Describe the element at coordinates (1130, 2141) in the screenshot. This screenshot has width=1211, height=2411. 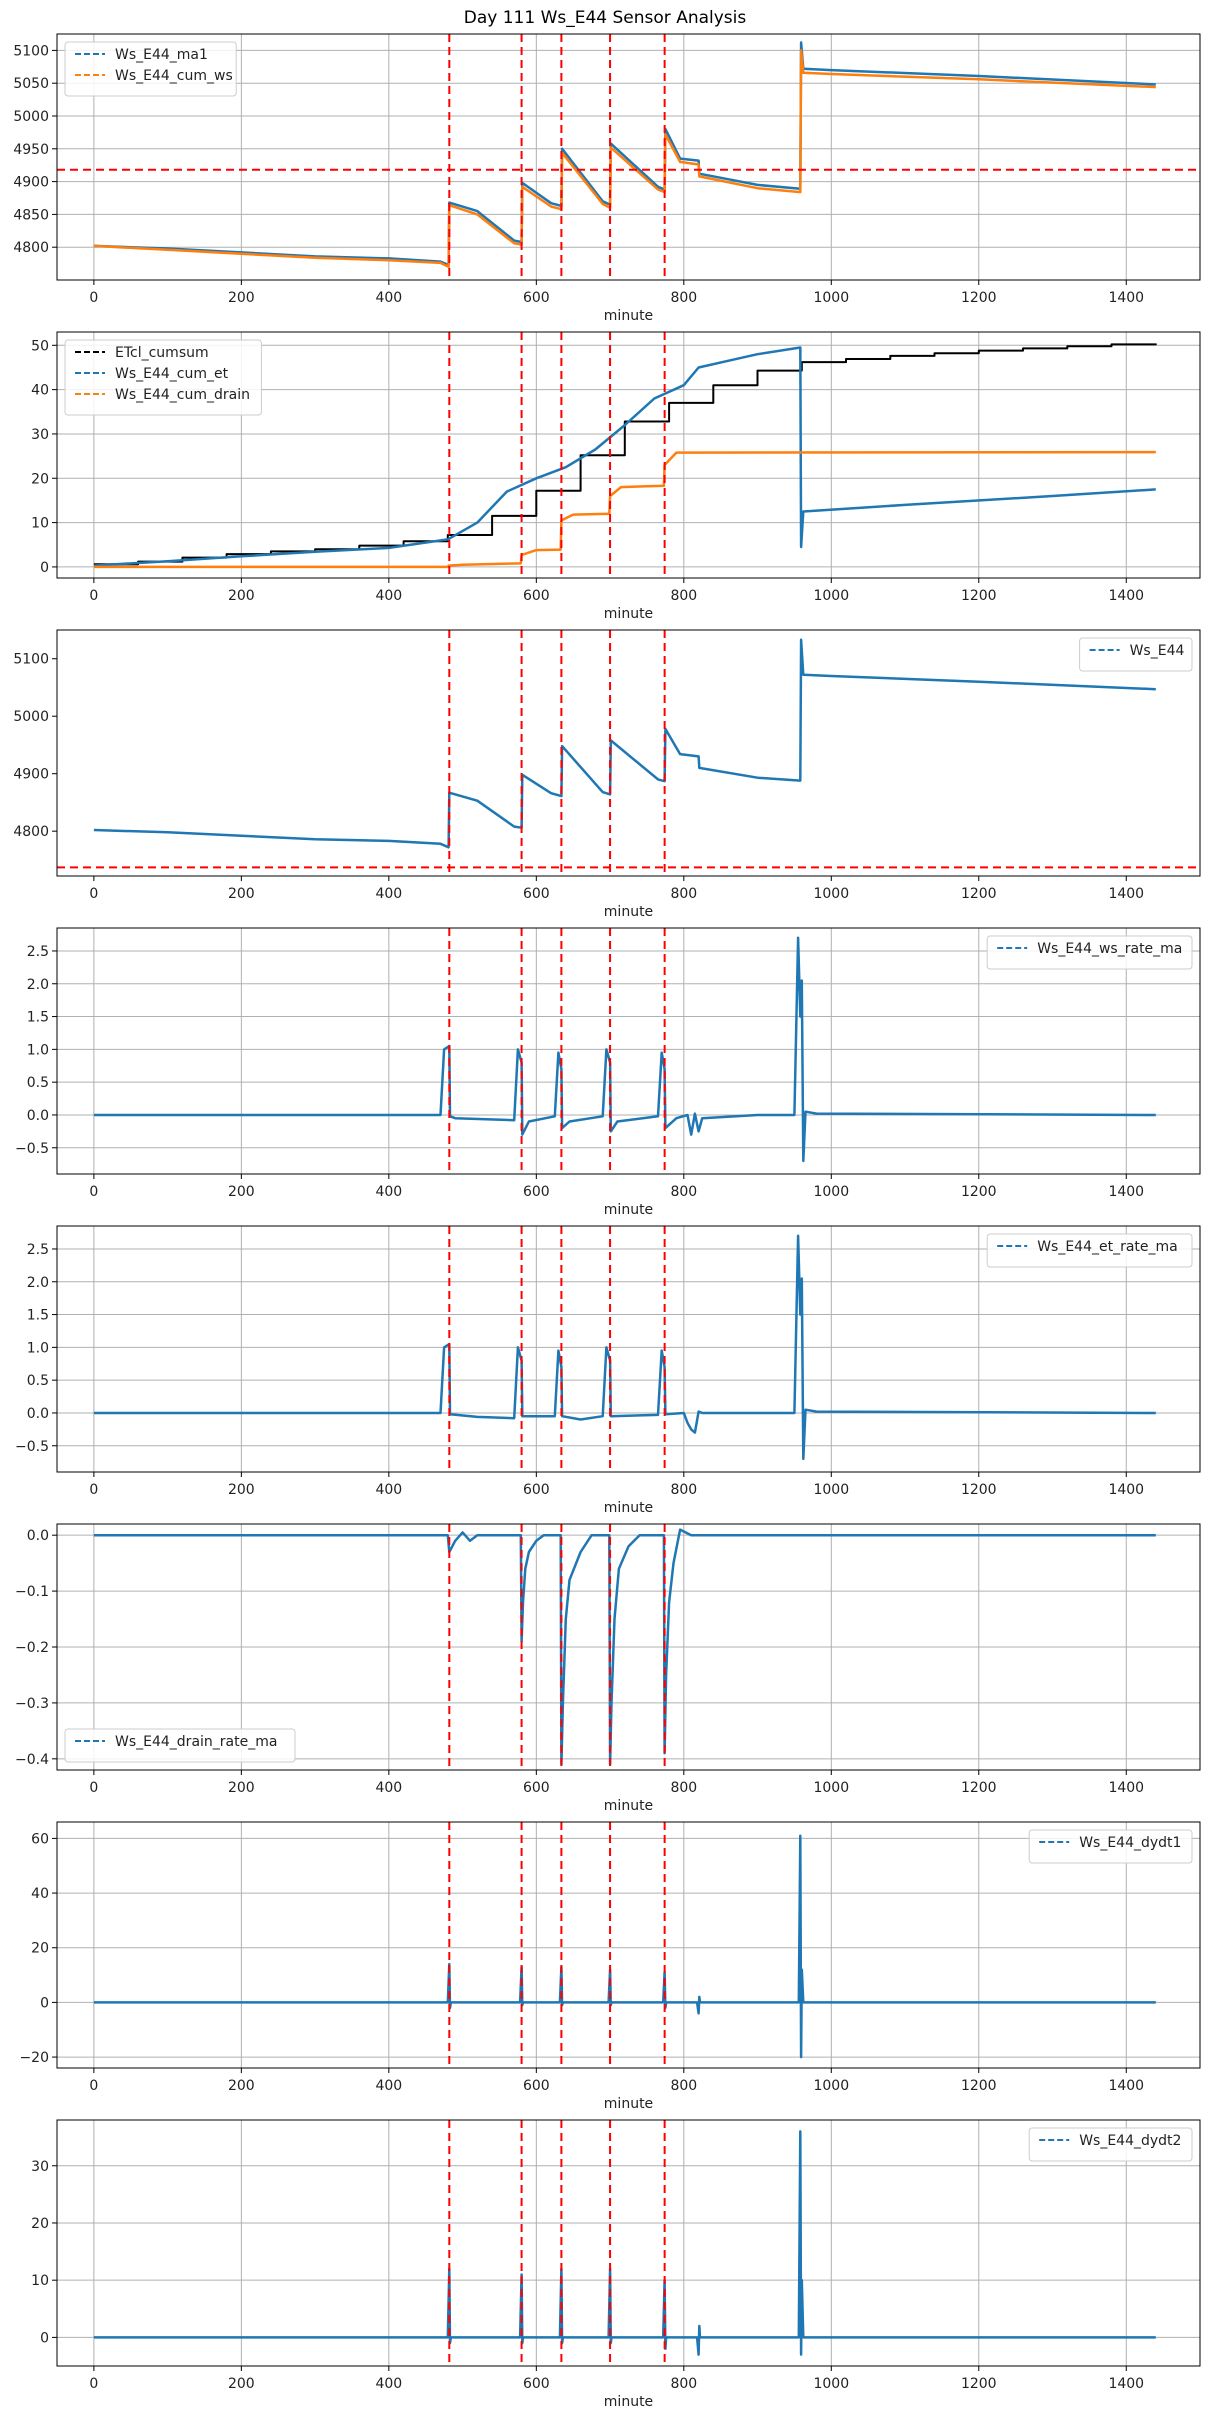
I see `legend-entry: Ws_E44_dydt2` at that location.